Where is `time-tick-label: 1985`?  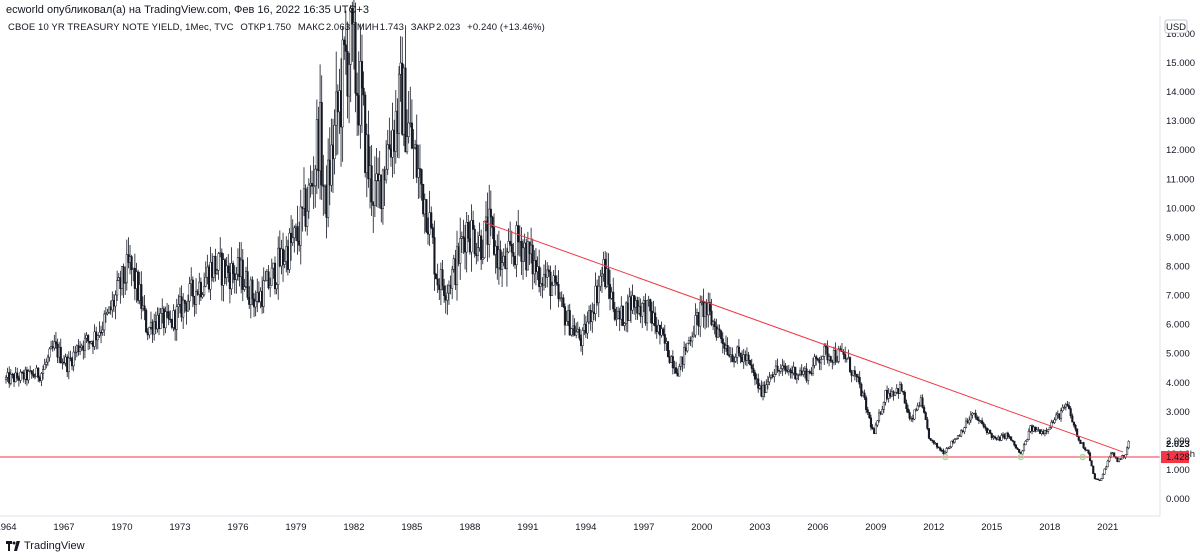
time-tick-label: 1985 is located at coordinates (411, 527).